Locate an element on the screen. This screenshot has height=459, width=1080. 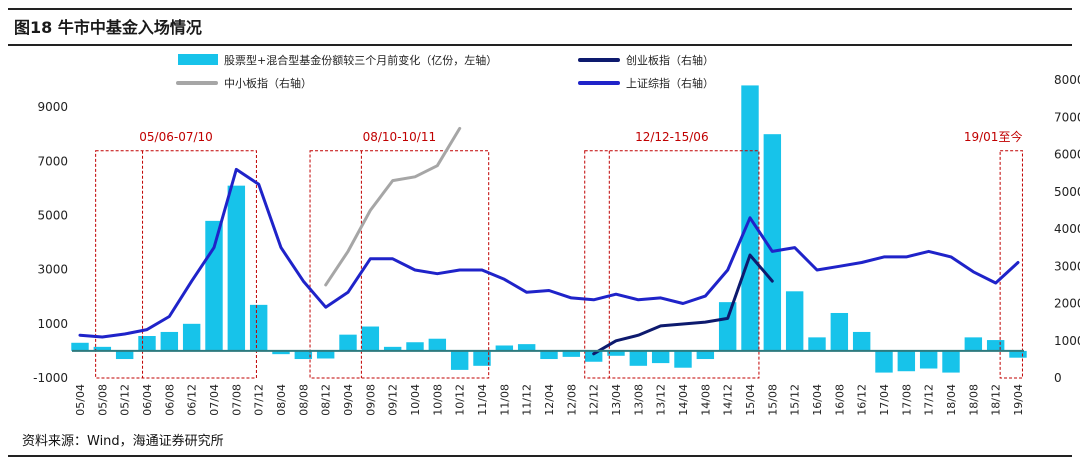
x-tick-15-08: 15/08 is located at coordinates (772, 400).